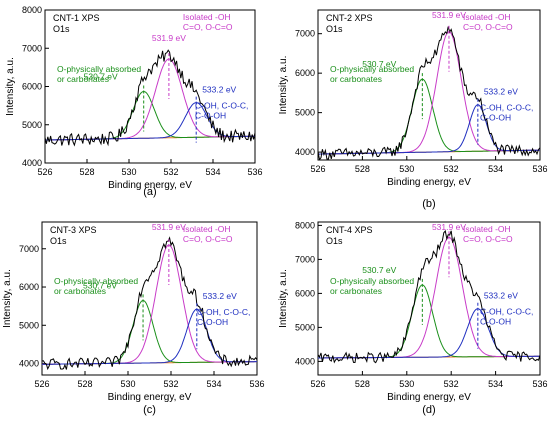 This screenshot has height=430, width=550. What do you see at coordinates (149, 192) in the screenshot?
I see `panel-label: (a)` at bounding box center [149, 192].